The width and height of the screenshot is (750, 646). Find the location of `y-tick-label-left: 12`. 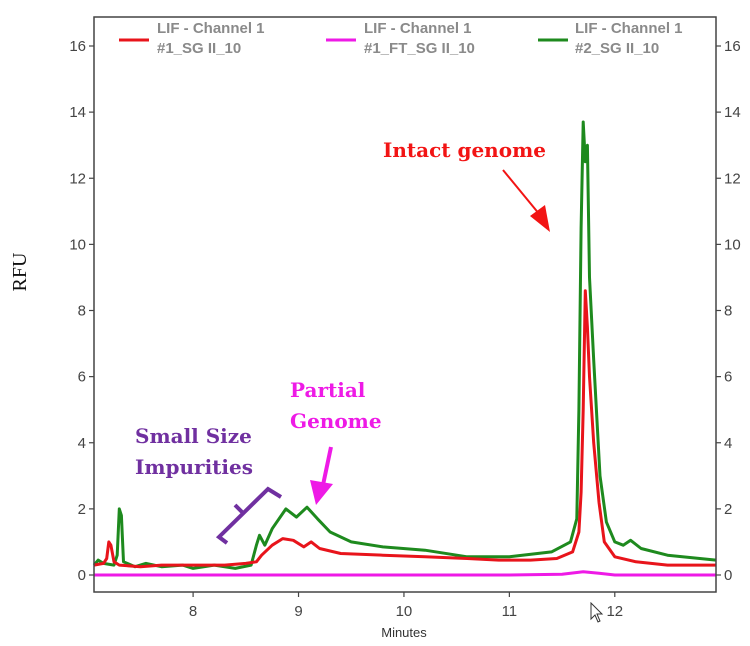

y-tick-label-left: 12 is located at coordinates (77, 178).